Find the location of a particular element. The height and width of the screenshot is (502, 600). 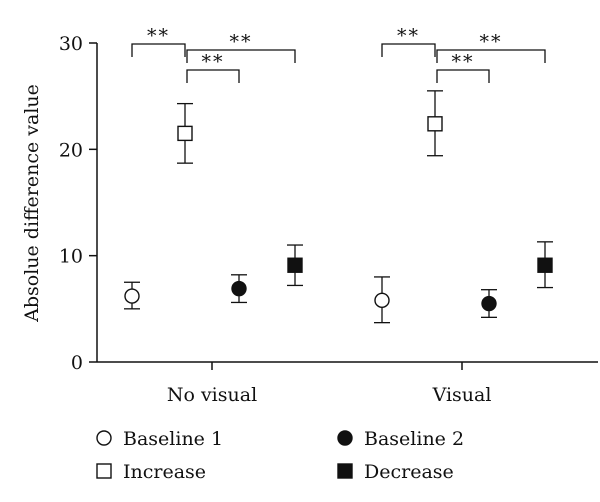

y-tick-label: 30 is located at coordinates (71, 44).